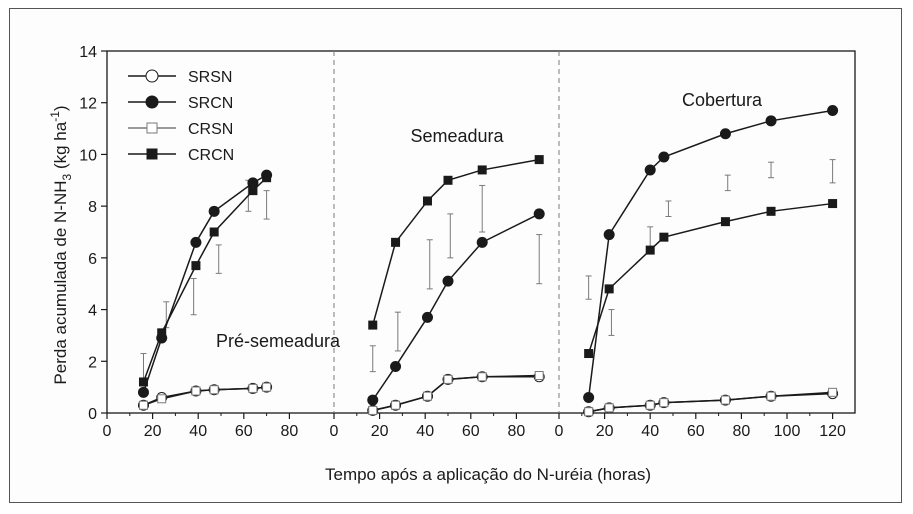 The height and width of the screenshot is (514, 913). What do you see at coordinates (710, 278) in the screenshot?
I see `series-line-crcn` at bounding box center [710, 278].